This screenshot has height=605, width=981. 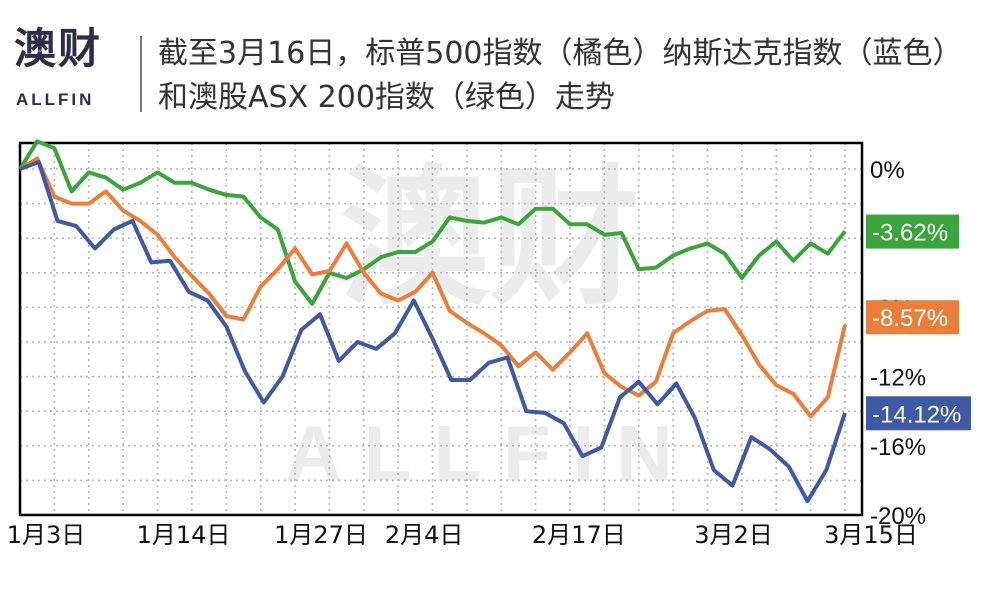 I want to click on watermark-english: ALLFIN, so click(x=489, y=453).